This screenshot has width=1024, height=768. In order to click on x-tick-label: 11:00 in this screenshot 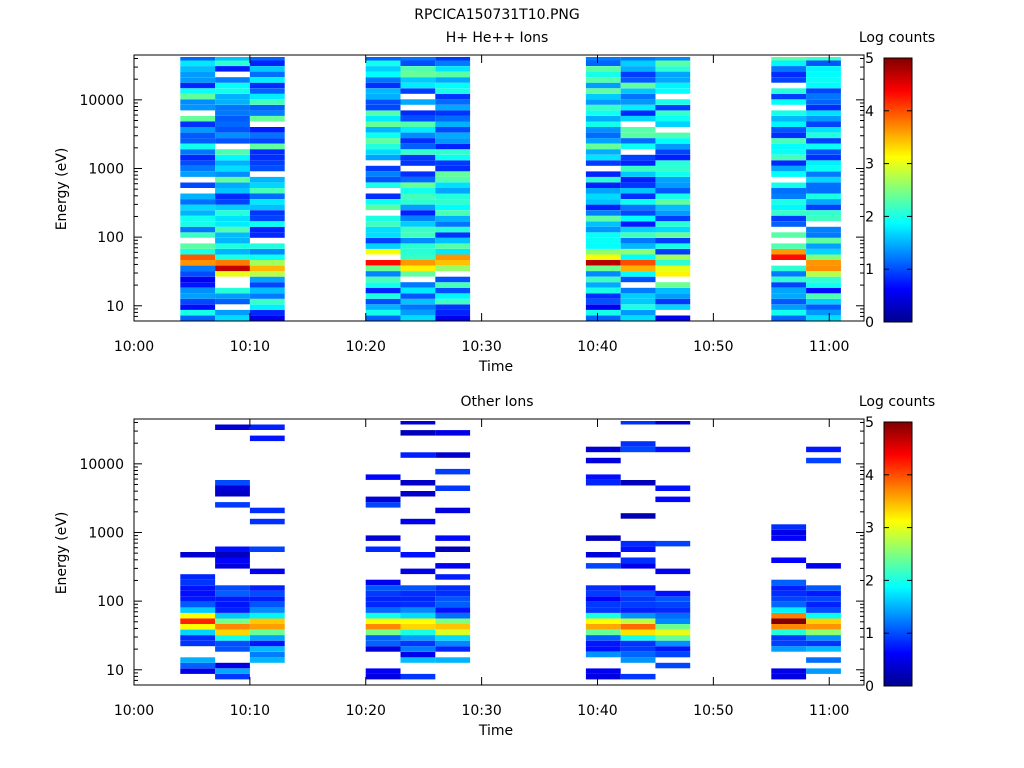, I will do `click(829, 347)`.